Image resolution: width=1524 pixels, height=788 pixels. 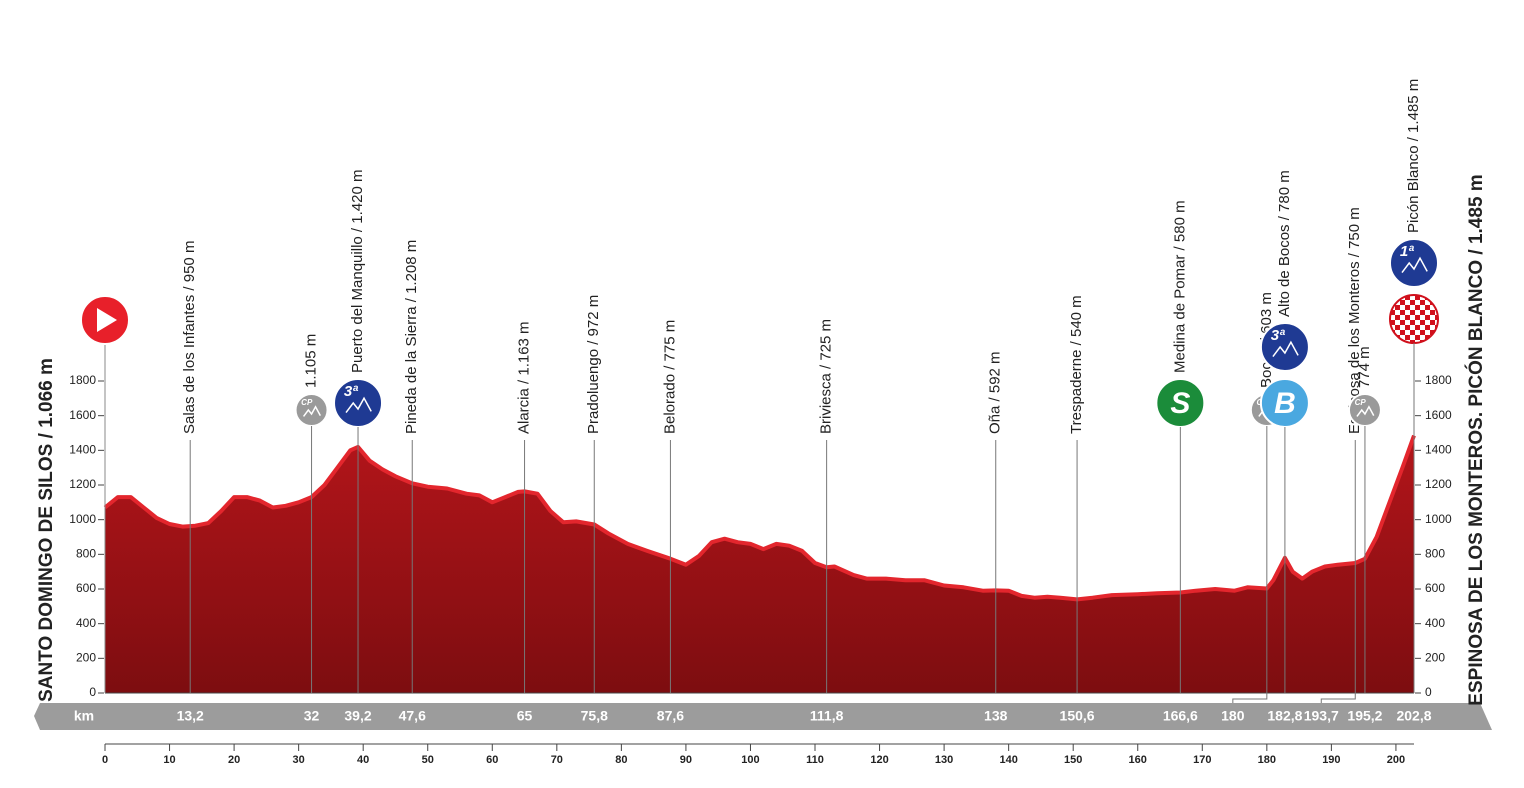 I want to click on y2-tick-label: 0, so click(x=1428, y=692).